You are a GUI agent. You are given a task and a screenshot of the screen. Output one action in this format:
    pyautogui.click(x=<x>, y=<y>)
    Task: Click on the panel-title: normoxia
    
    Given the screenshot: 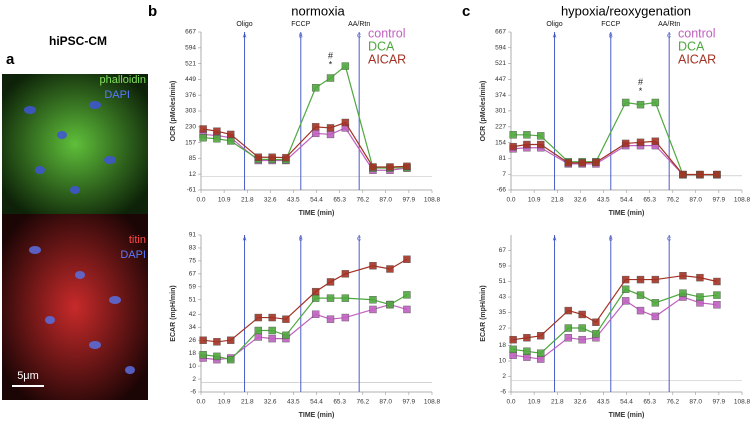 What is the action you would take?
    pyautogui.click(x=318, y=10)
    